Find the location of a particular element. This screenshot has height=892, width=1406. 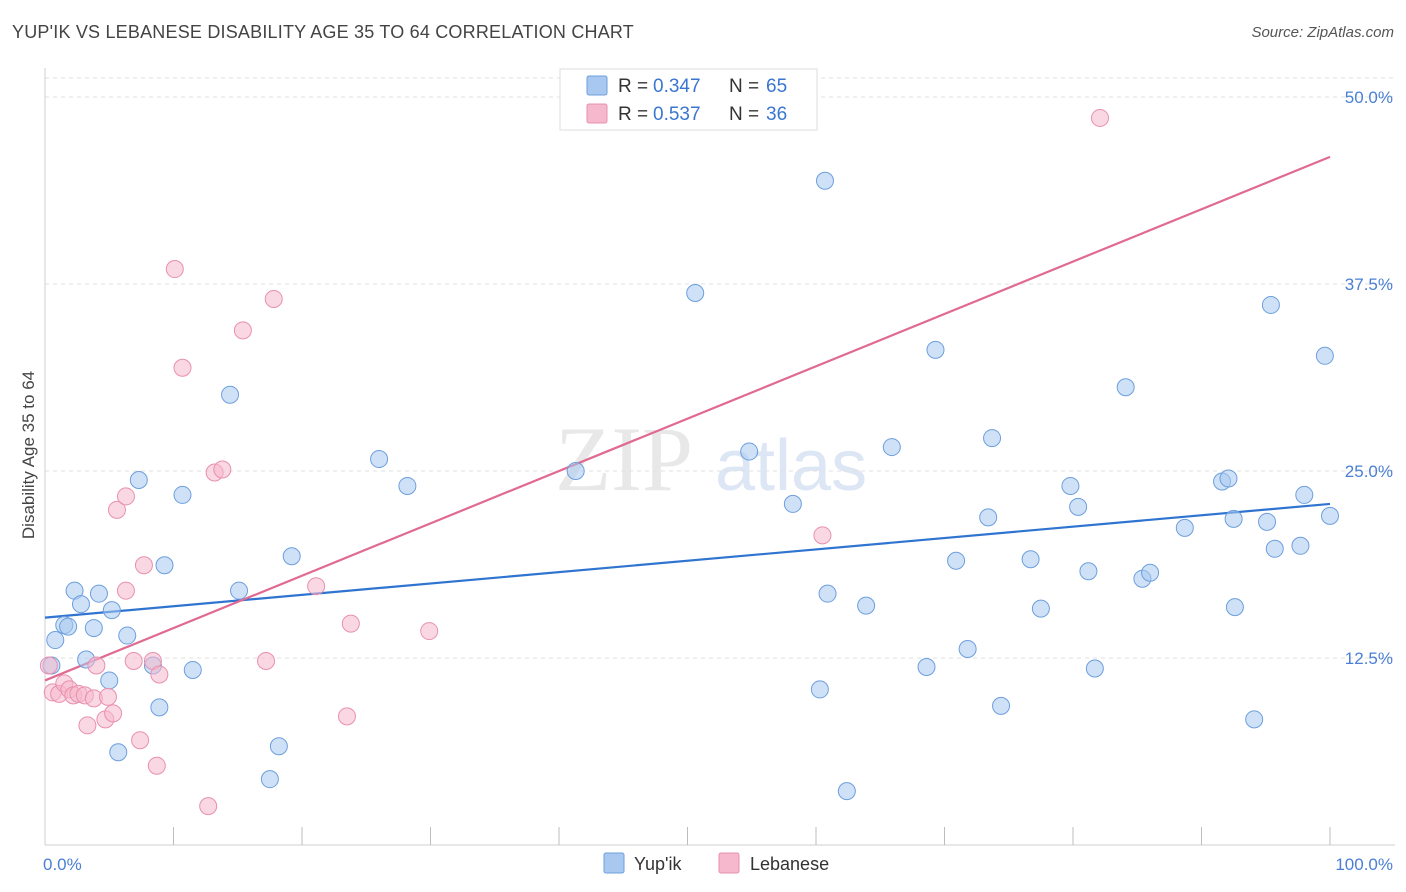

y-axis-label: Disability Age 35 to 64 is located at coordinates (28, 455).